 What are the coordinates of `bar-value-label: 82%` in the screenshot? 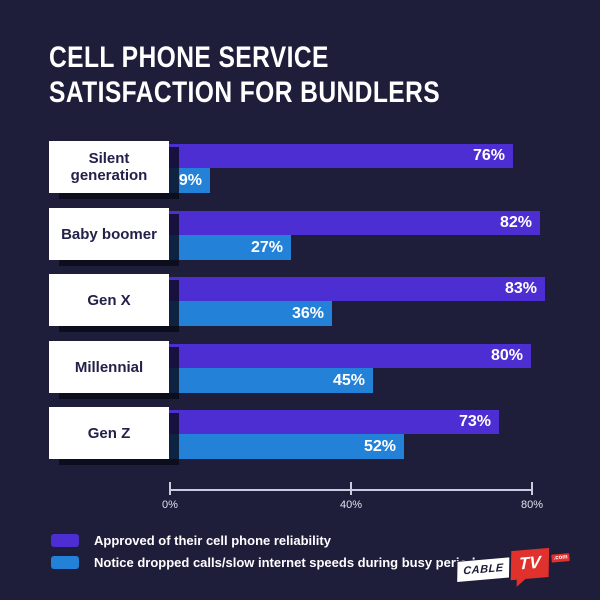 It's located at (515, 222).